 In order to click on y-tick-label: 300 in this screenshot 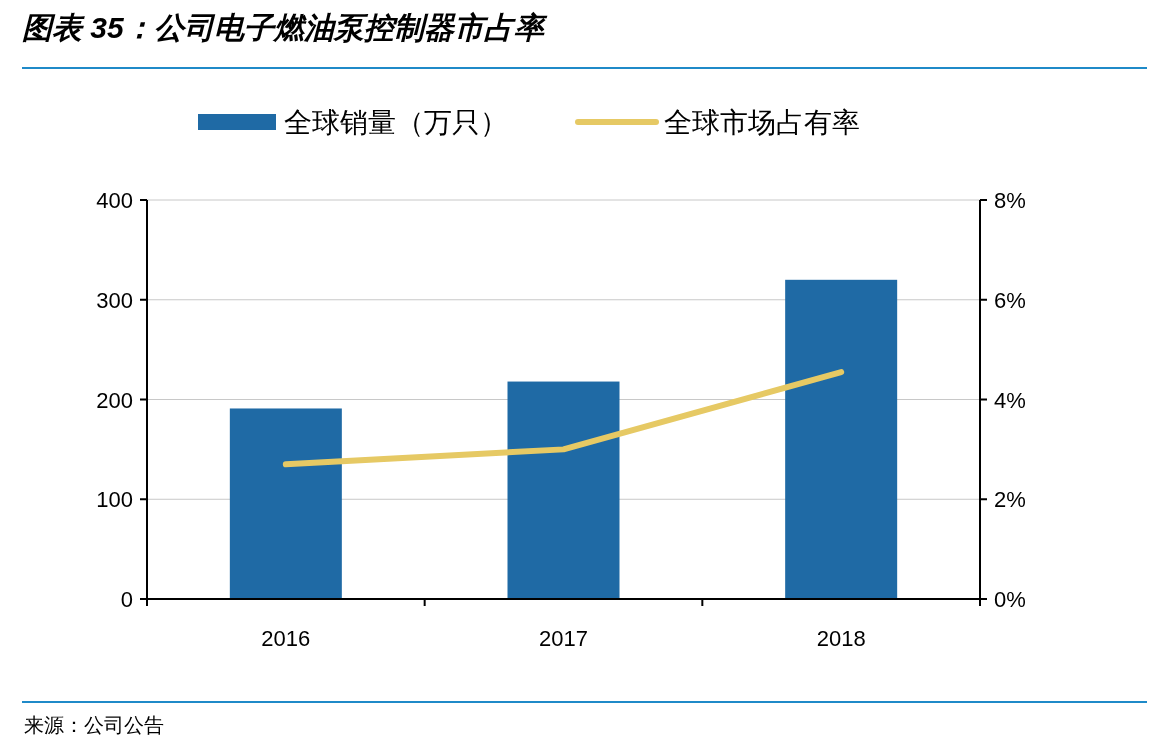, I will do `click(114, 300)`.